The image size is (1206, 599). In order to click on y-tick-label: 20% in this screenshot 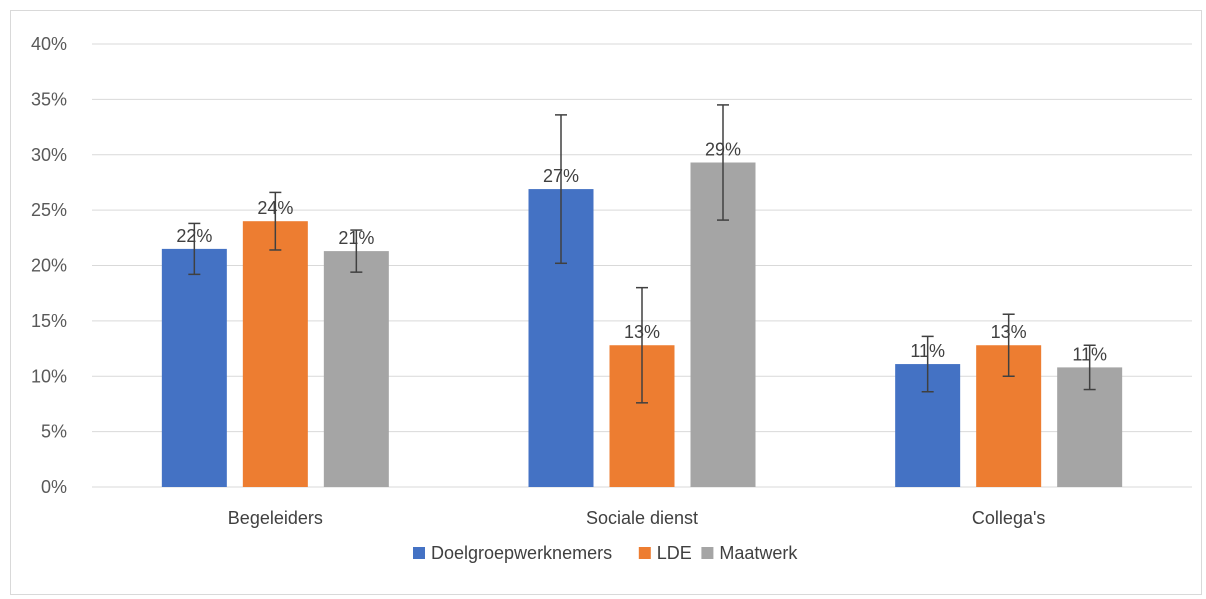, I will do `click(49, 266)`.